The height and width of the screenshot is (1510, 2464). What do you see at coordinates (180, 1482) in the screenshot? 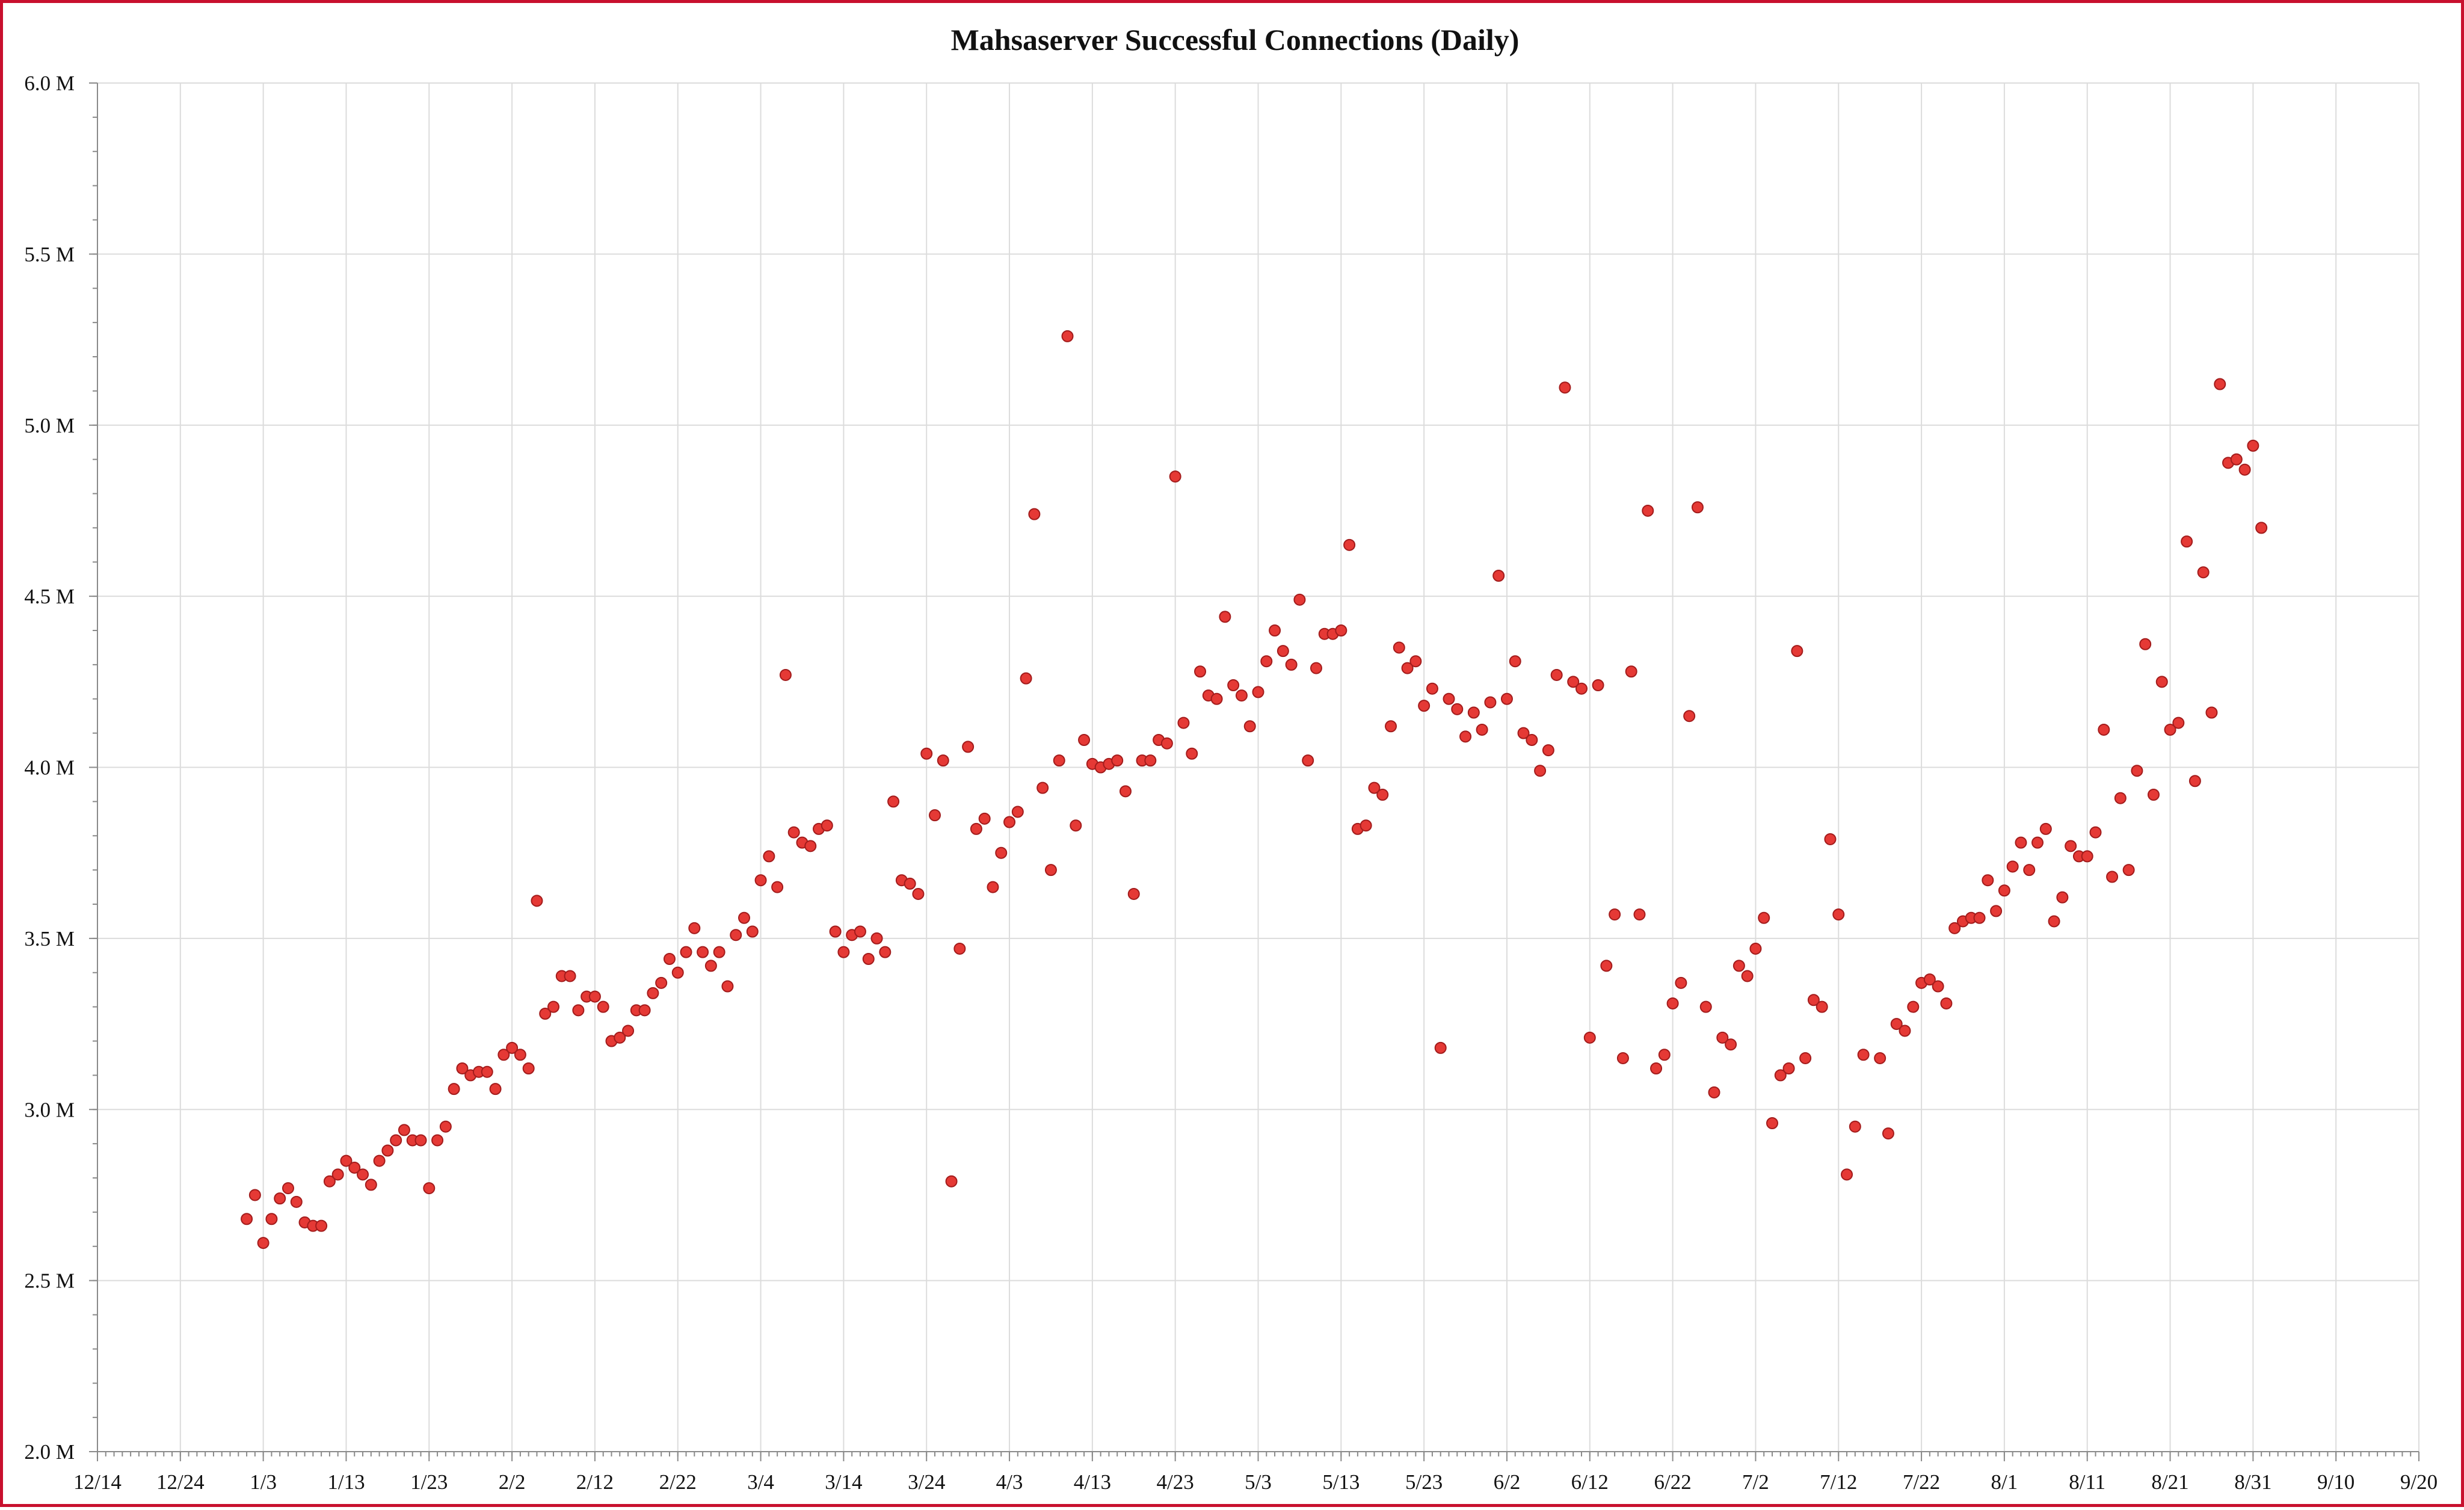
I see `x-tick-label: 12/24` at bounding box center [180, 1482].